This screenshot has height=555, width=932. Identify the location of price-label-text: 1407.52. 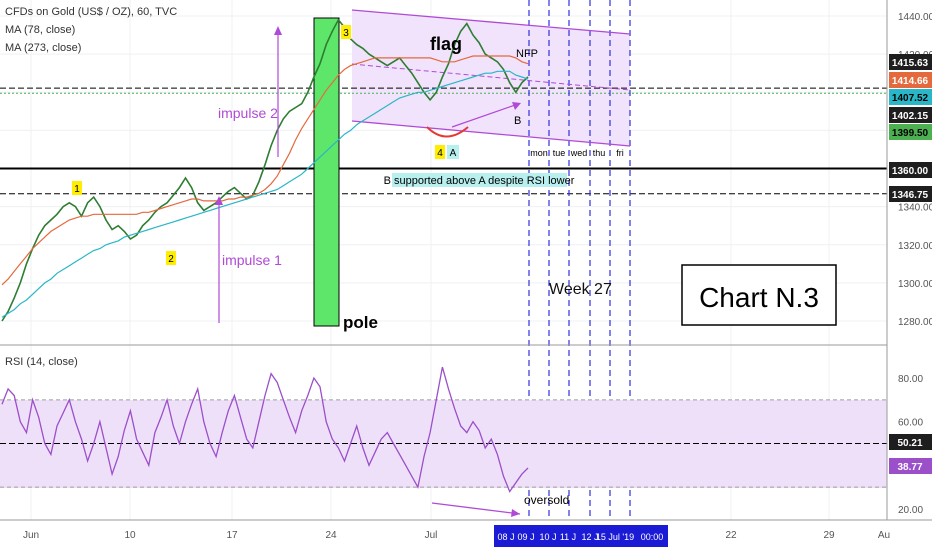
(910, 98).